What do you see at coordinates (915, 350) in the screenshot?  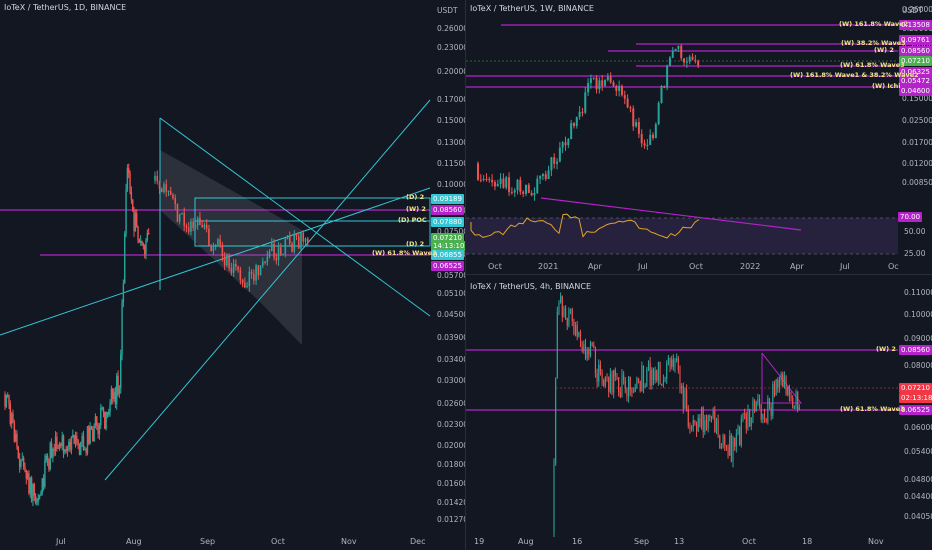 I see `4h-price-tag: 0.08560` at bounding box center [915, 350].